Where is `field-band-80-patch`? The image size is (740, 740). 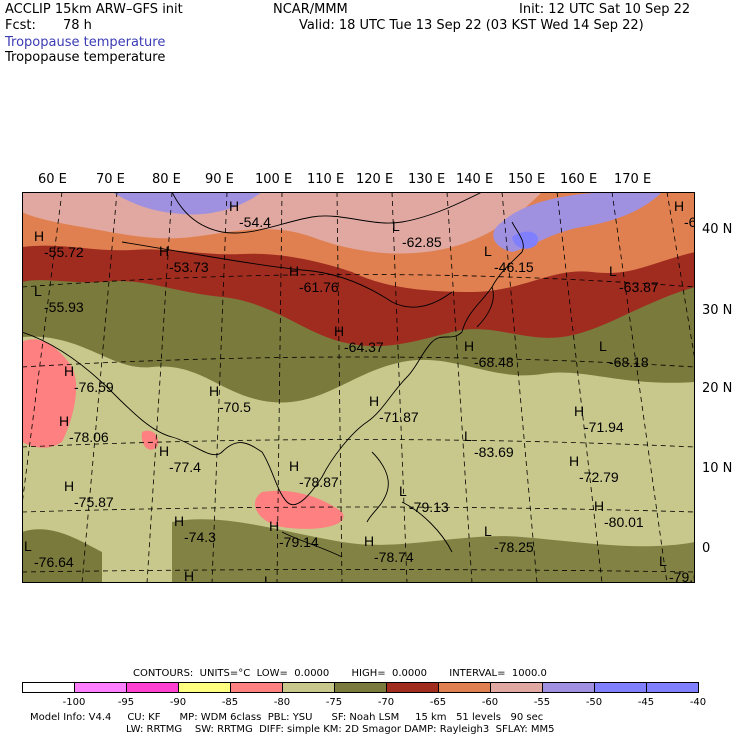 field-band-80-patch is located at coordinates (150, 440).